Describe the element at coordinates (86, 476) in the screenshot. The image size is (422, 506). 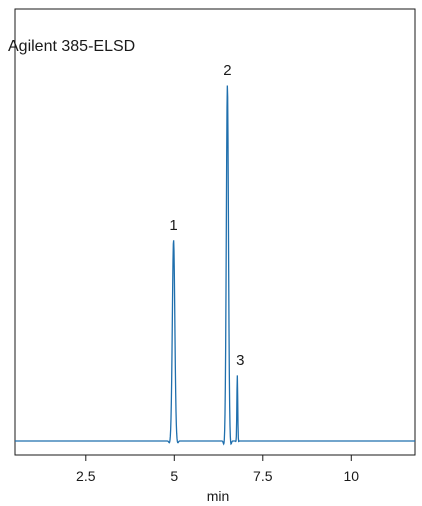
I see `x-tick-label: 2.5` at that location.